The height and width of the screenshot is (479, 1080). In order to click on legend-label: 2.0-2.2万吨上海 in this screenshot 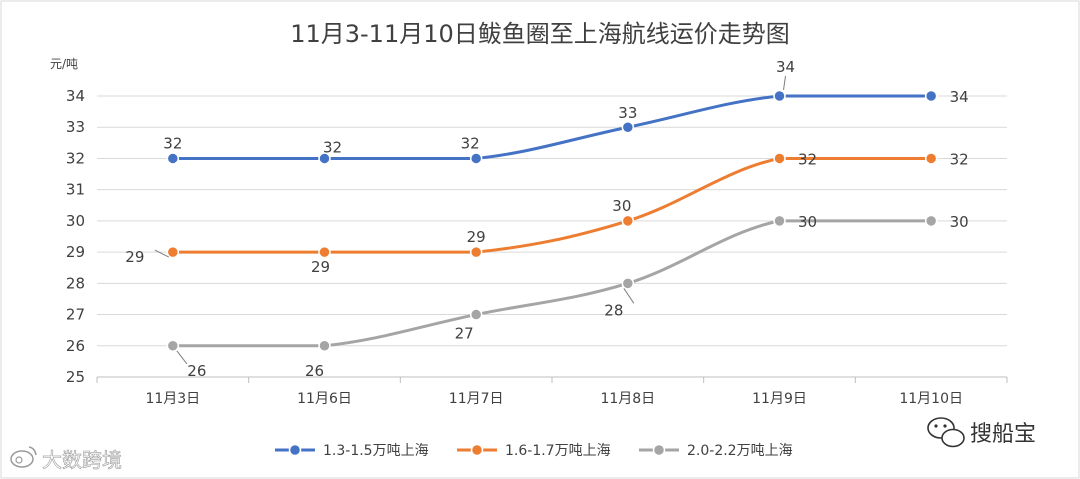, I will do `click(740, 451)`.